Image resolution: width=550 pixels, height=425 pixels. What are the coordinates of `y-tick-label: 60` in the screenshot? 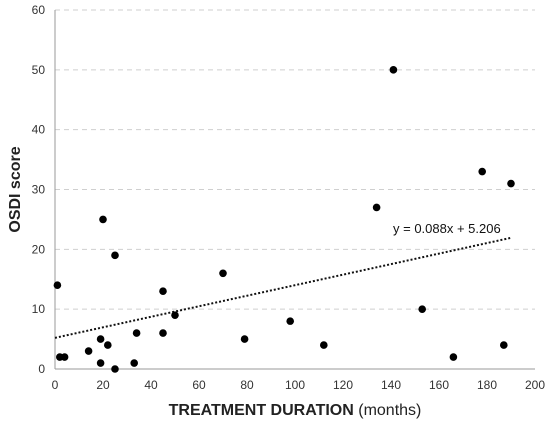 It's located at (39, 10).